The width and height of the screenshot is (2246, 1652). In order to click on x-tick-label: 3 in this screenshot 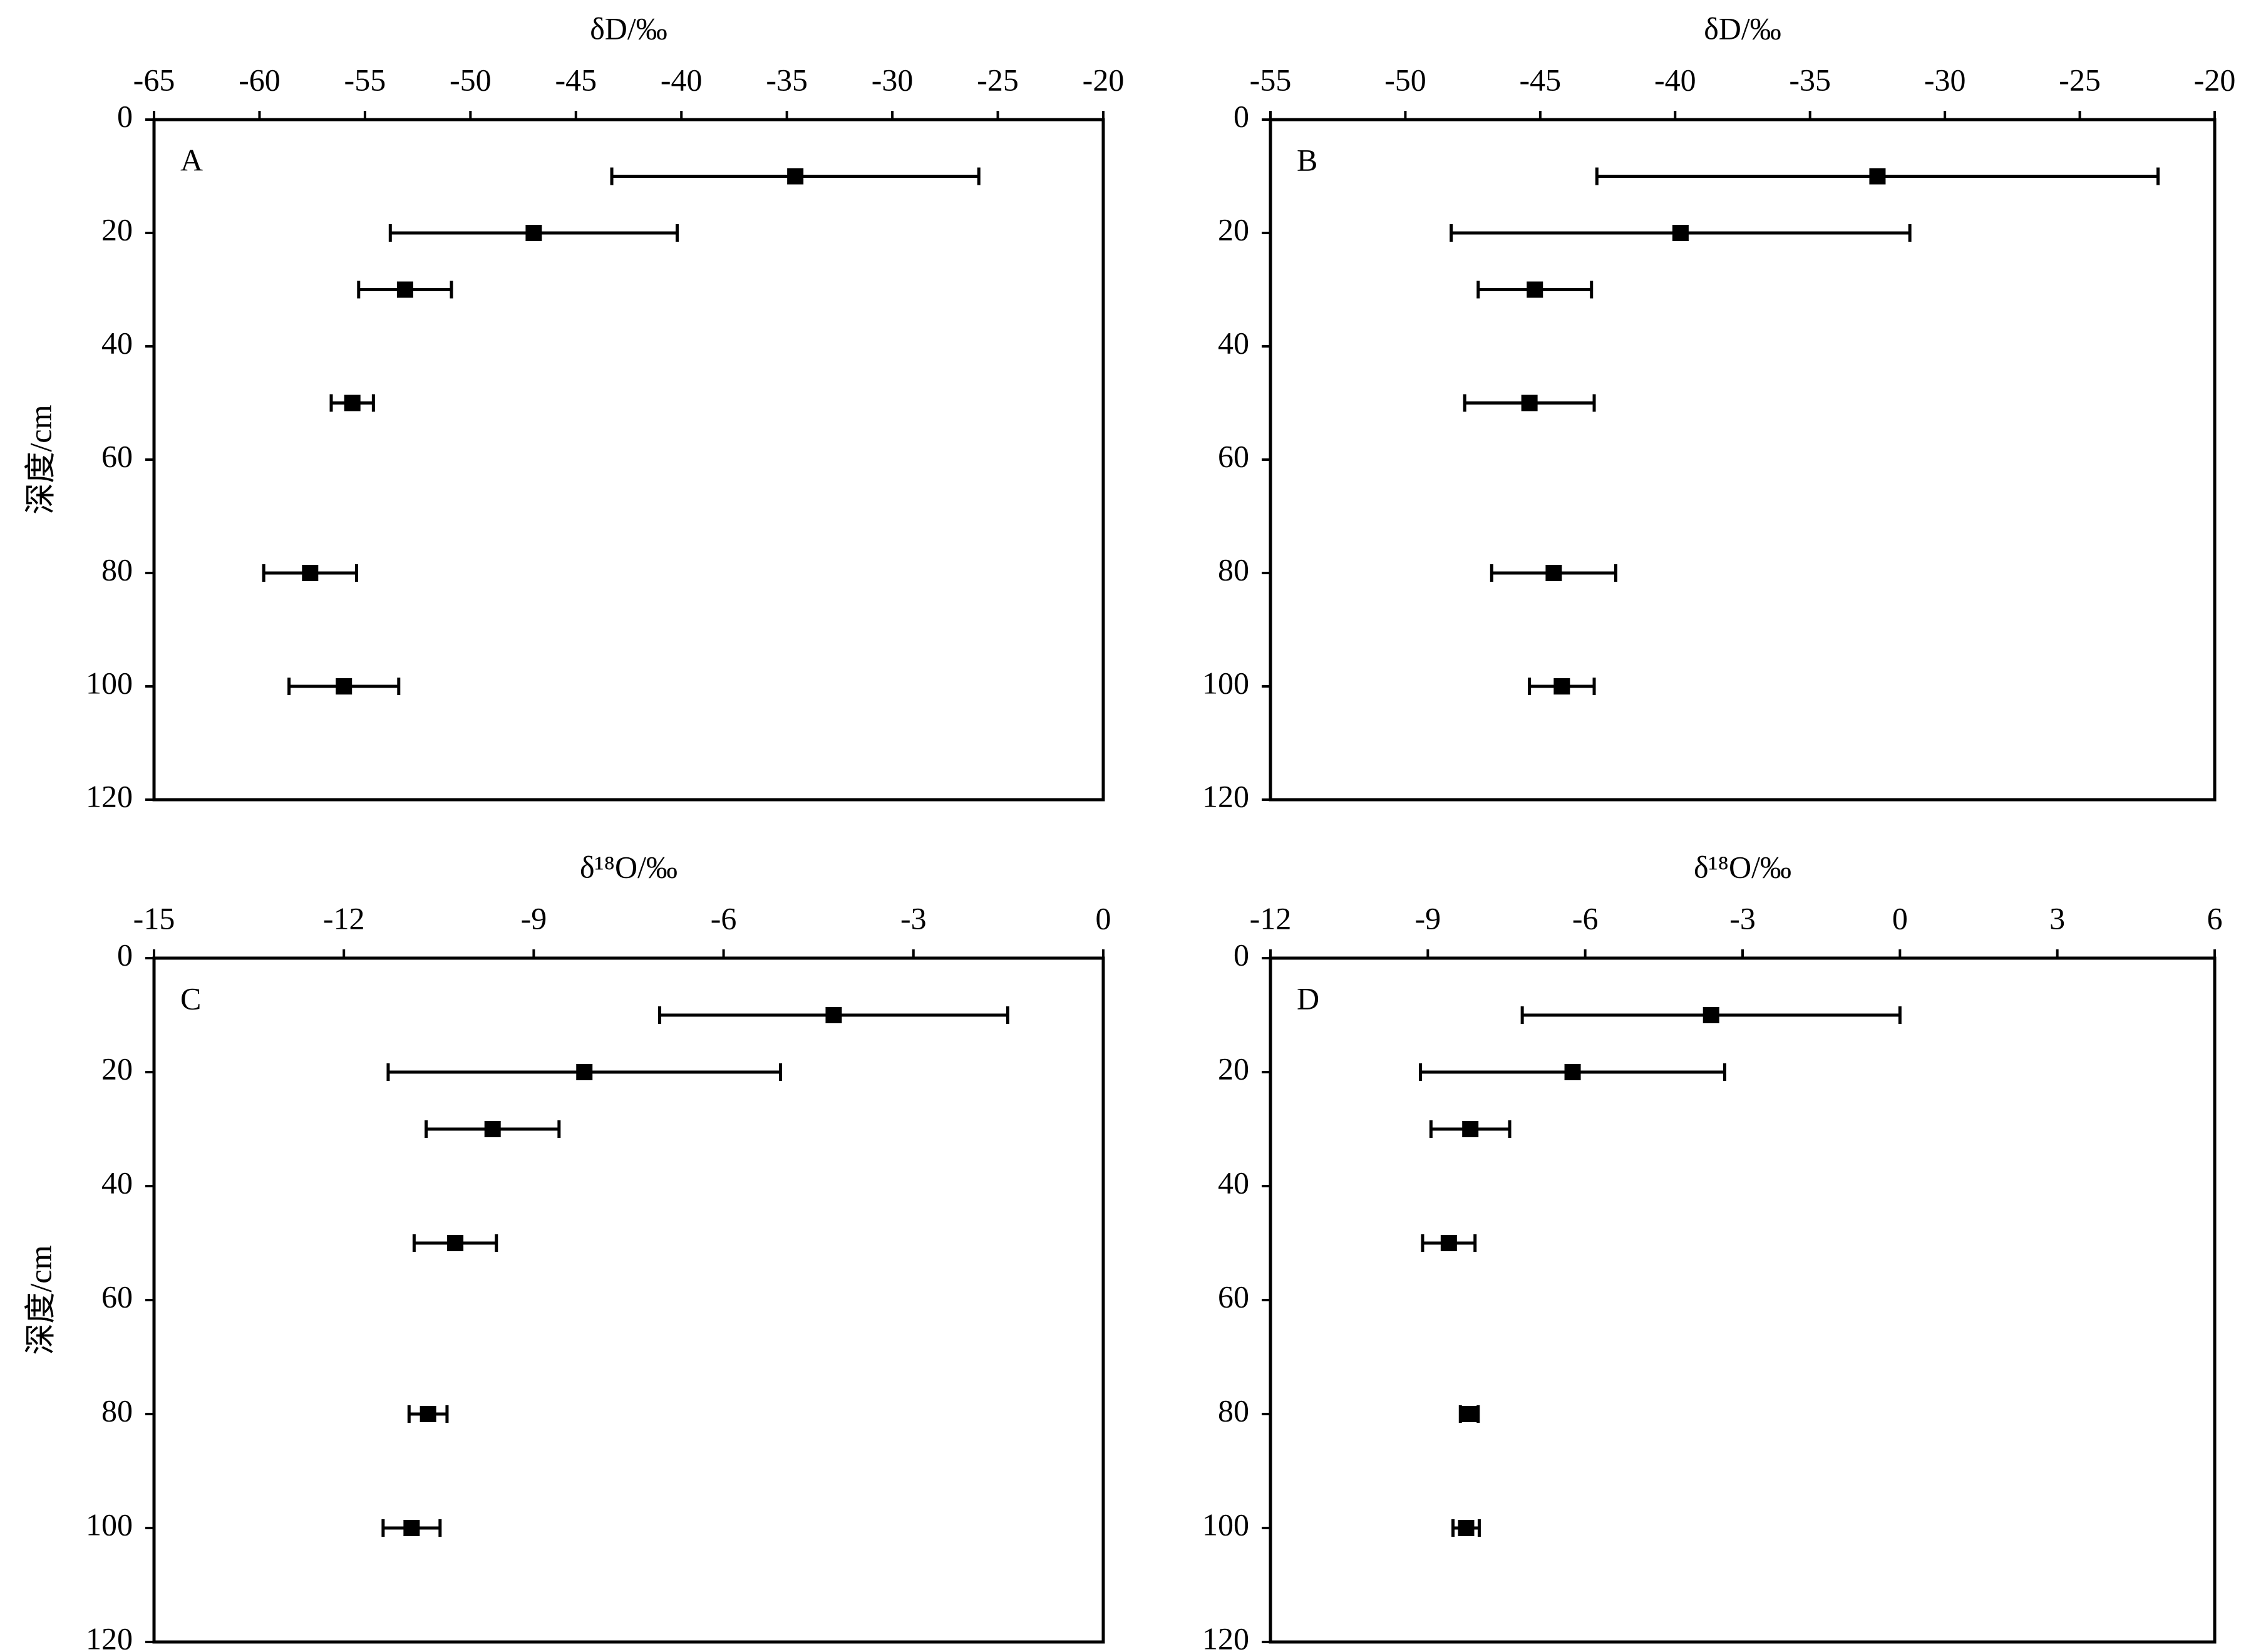, I will do `click(2057, 918)`.